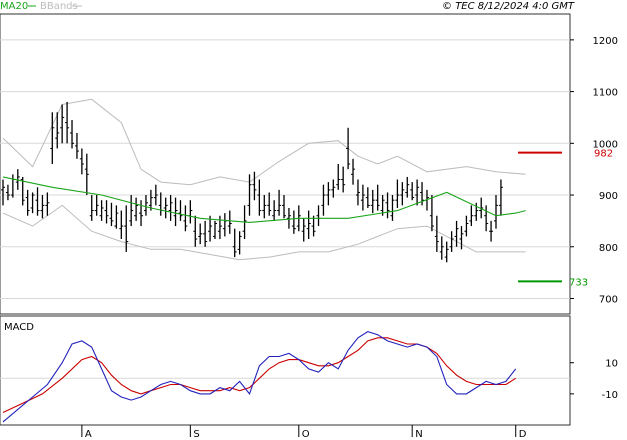 Image resolution: width=627 pixels, height=440 pixels. I want to click on price-tick-label: 1000, so click(605, 144).